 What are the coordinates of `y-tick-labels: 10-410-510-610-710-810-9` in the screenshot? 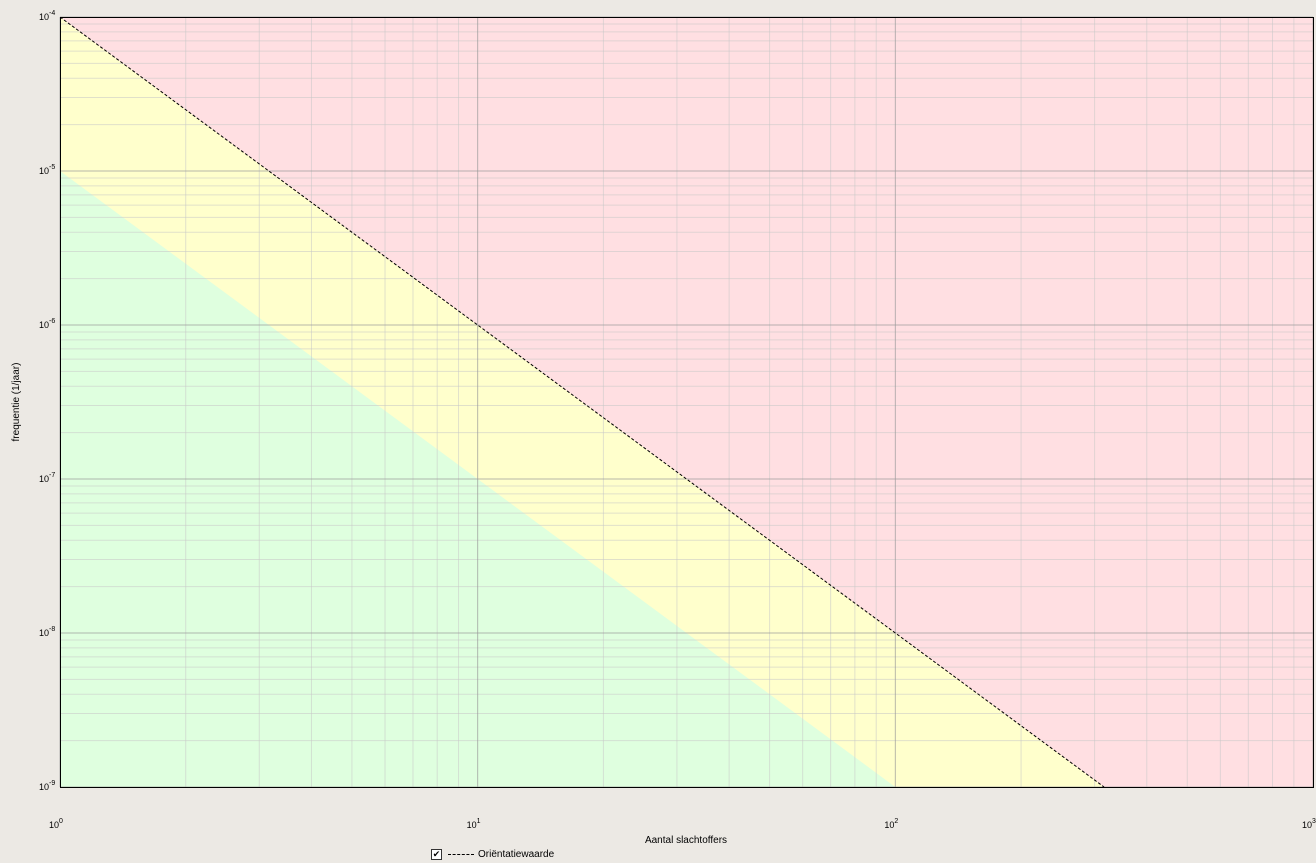 It's located at (47, 401).